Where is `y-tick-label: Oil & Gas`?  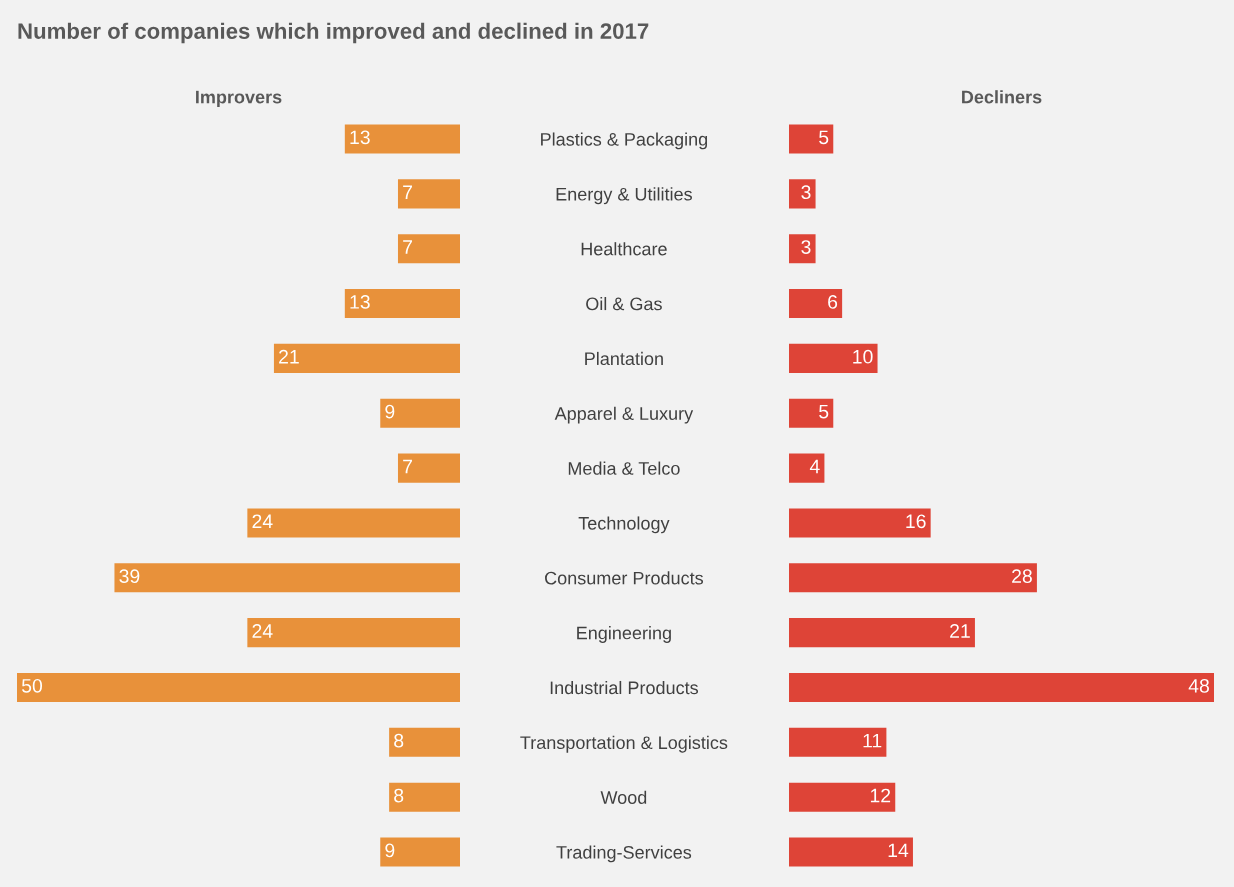
y-tick-label: Oil & Gas is located at coordinates (624, 304).